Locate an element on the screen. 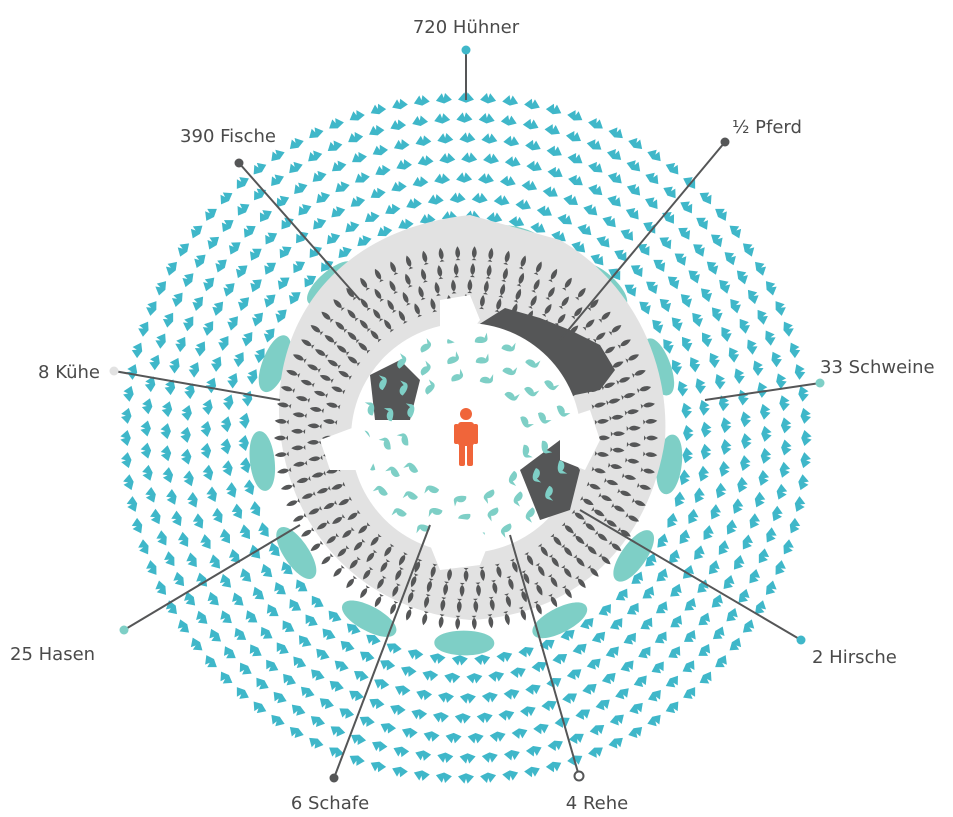 Image resolution: width=953 pixels, height=817 pixels. callout-dot-sheep is located at coordinates (334, 778).